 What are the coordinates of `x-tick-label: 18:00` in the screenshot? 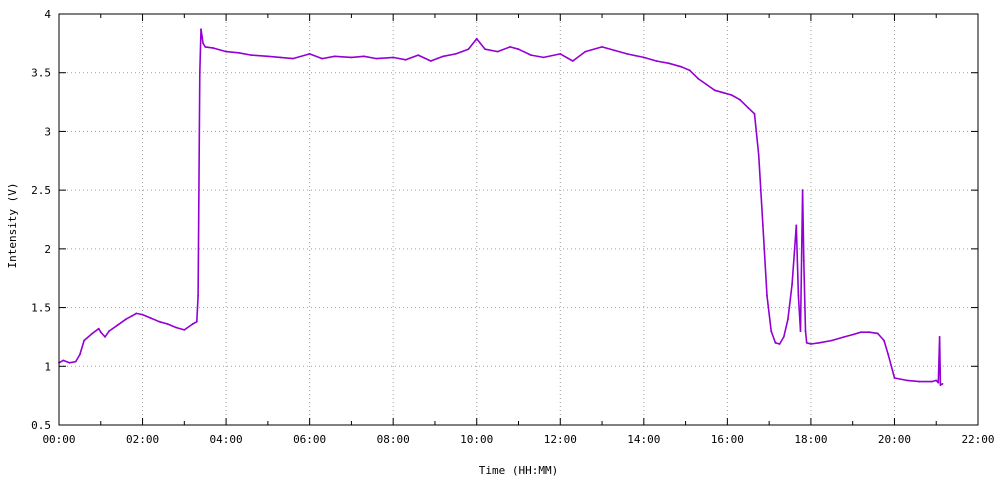 It's located at (810, 439).